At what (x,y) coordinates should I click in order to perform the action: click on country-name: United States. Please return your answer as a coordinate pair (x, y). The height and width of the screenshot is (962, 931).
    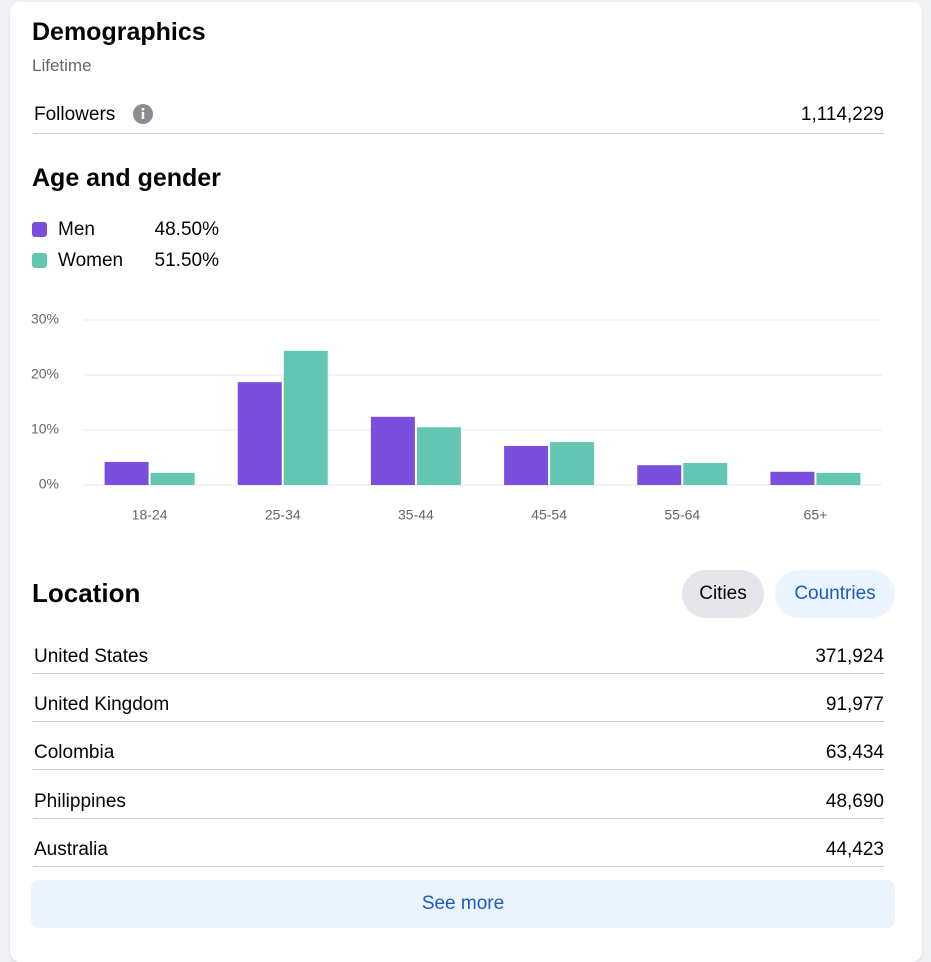
    Looking at the image, I should click on (91, 656).